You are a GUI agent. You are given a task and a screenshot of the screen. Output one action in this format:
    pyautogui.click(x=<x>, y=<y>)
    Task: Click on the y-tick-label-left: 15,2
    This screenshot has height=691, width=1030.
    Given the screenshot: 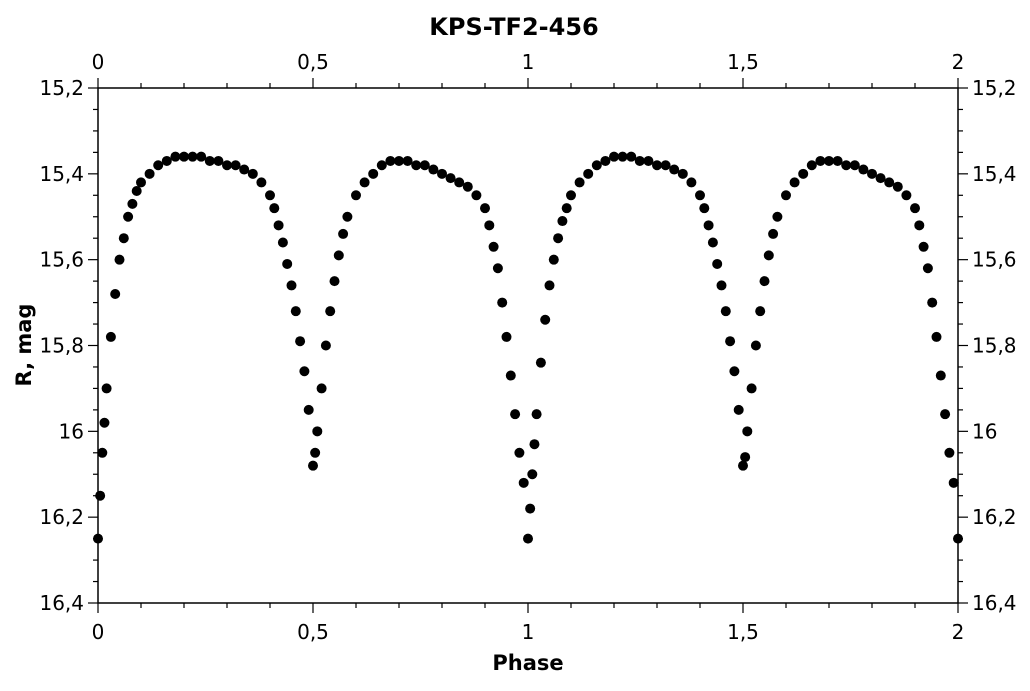 What is the action you would take?
    pyautogui.click(x=61, y=88)
    